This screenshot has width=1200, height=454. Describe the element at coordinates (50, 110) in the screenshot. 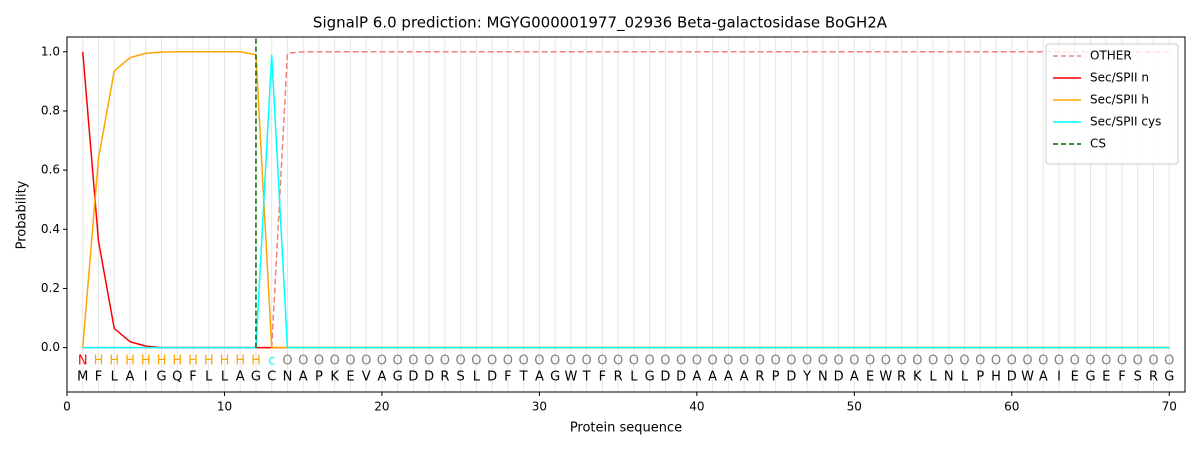

I see `y-tick-label: 0.8` at that location.